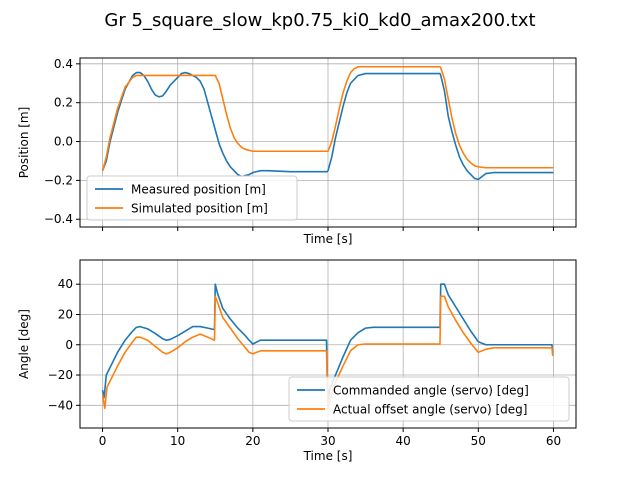 Image resolution: width=640 pixels, height=480 pixels. What do you see at coordinates (103, 441) in the screenshot?
I see `x-tick-label: 0` at bounding box center [103, 441].